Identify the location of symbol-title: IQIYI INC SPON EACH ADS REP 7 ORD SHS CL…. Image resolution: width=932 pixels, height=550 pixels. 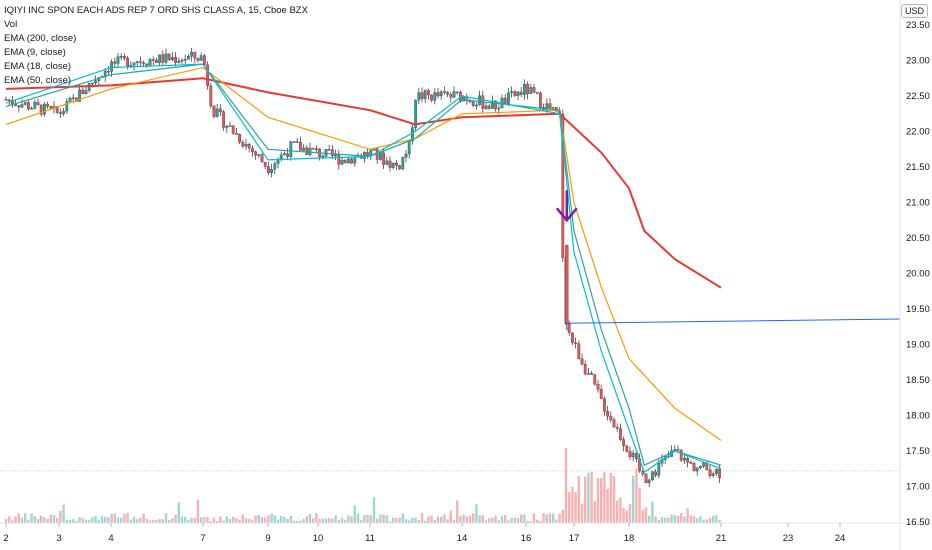
(156, 10).